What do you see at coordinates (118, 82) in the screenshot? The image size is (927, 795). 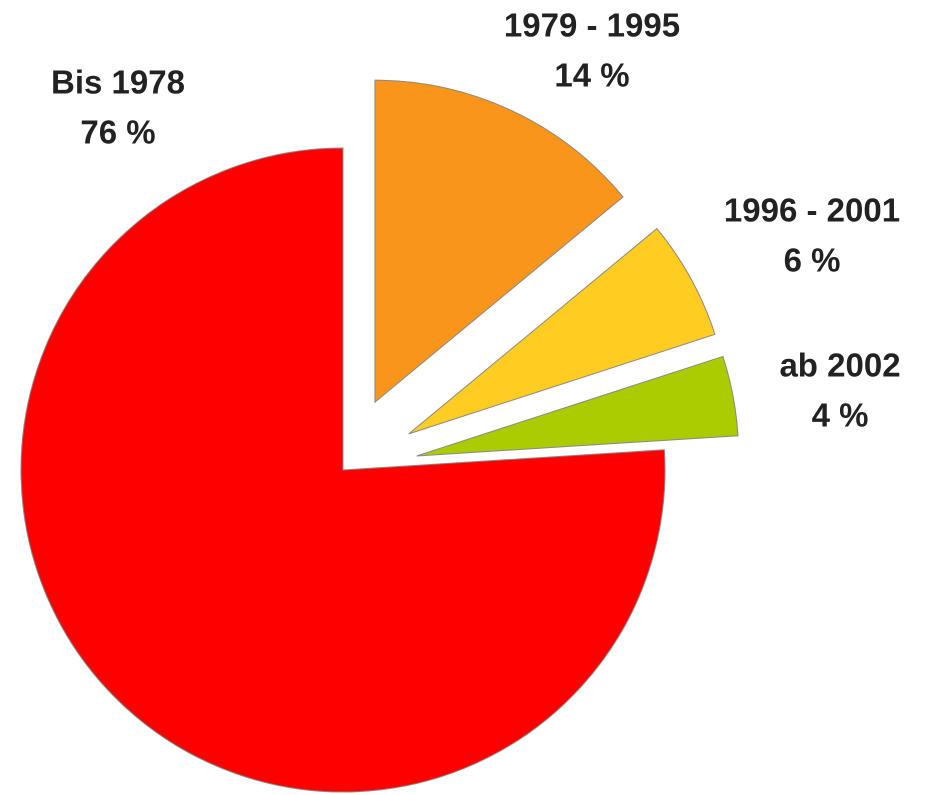 I see `slice-label: Bis 1978` at bounding box center [118, 82].